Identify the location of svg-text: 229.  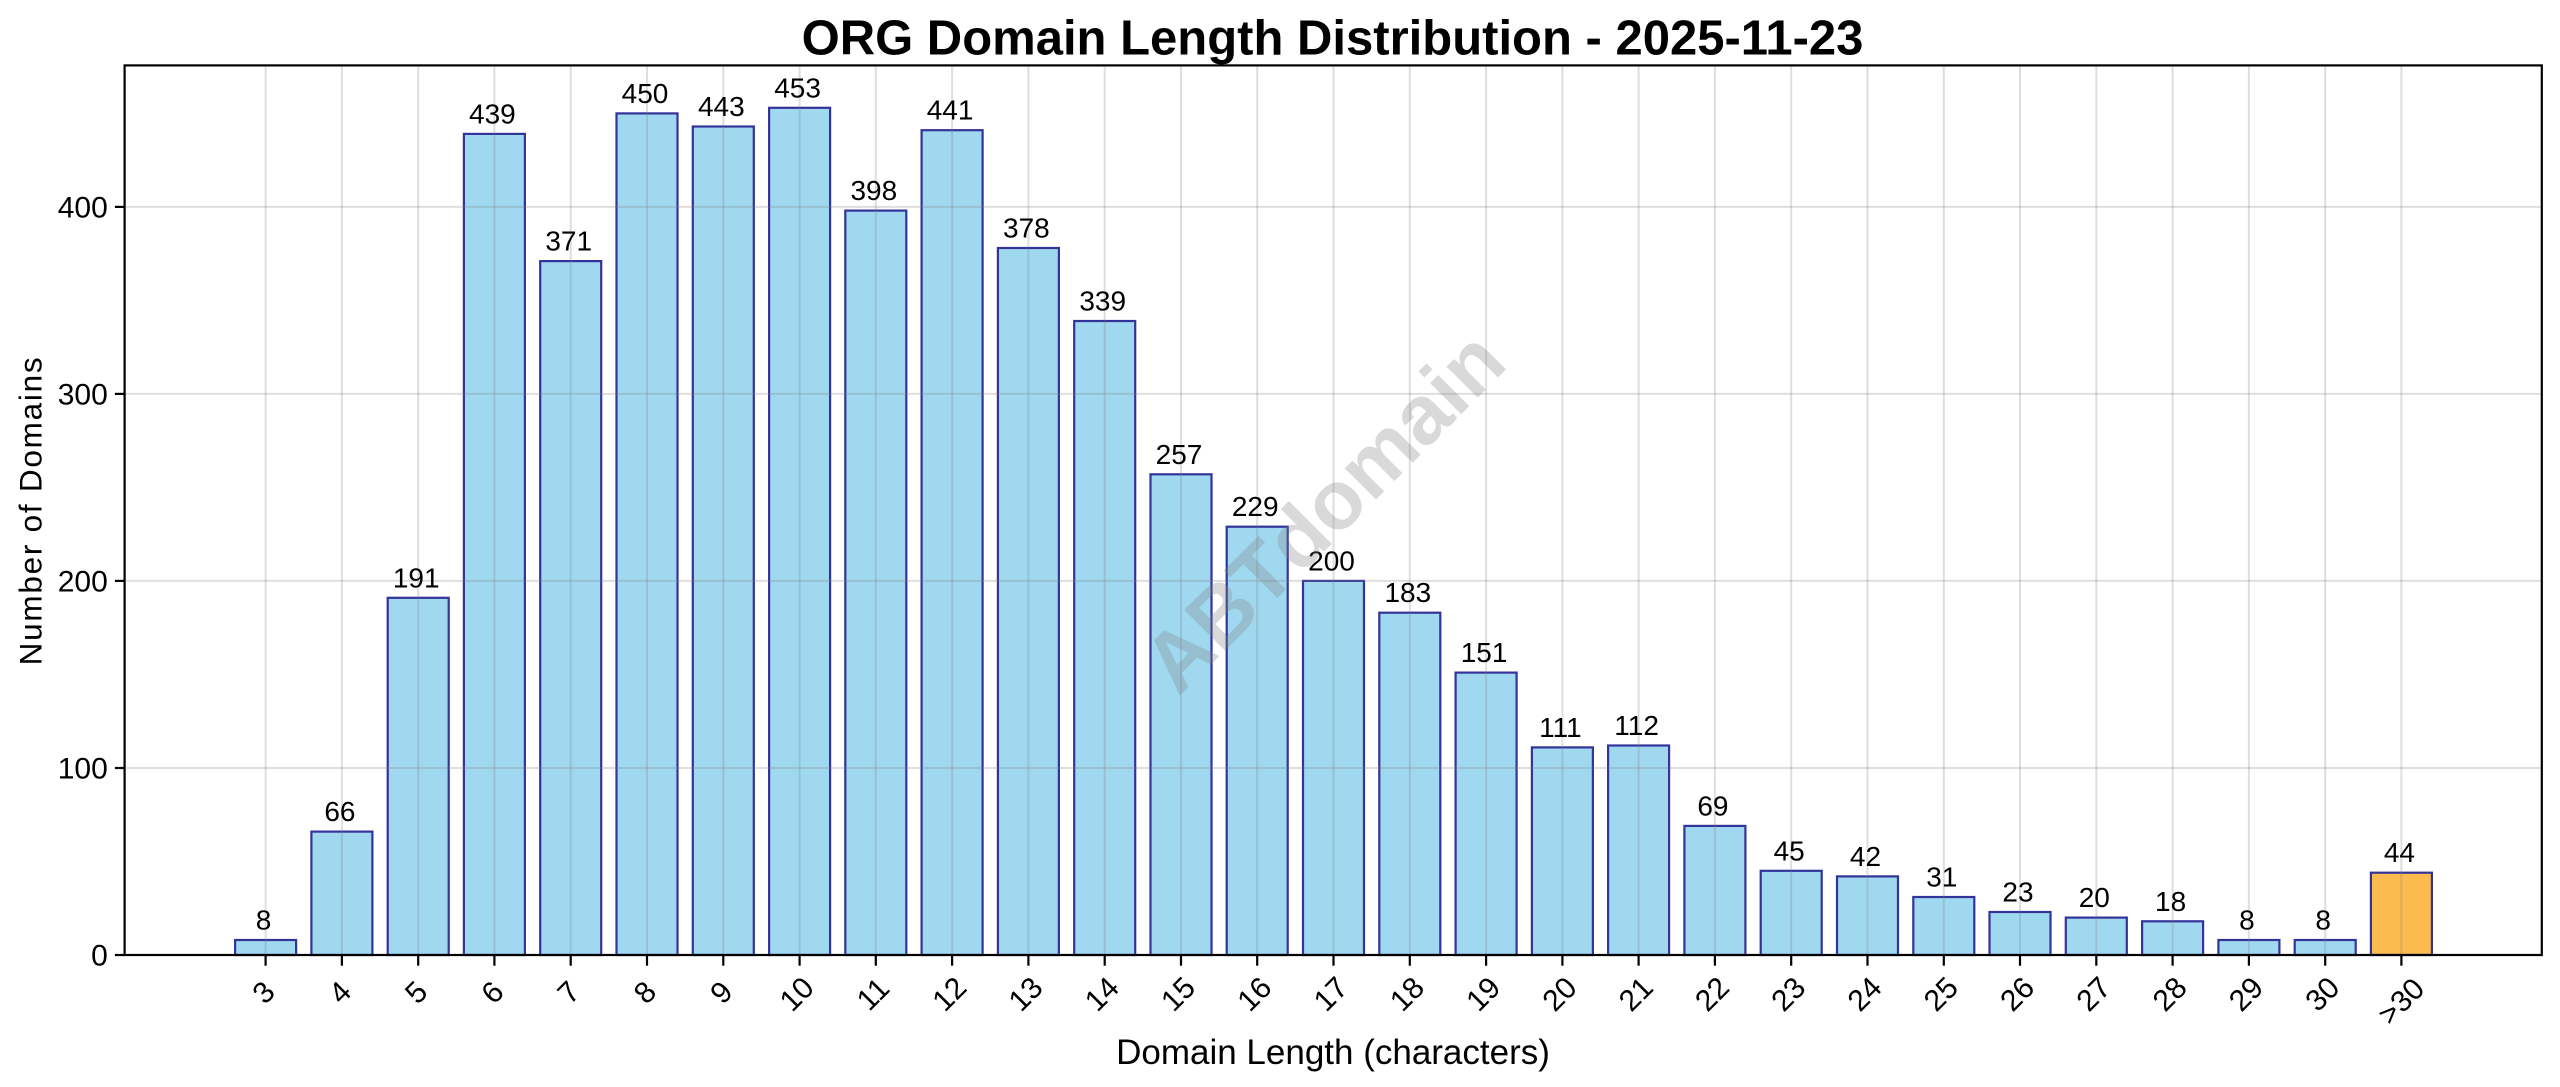
(1255, 506).